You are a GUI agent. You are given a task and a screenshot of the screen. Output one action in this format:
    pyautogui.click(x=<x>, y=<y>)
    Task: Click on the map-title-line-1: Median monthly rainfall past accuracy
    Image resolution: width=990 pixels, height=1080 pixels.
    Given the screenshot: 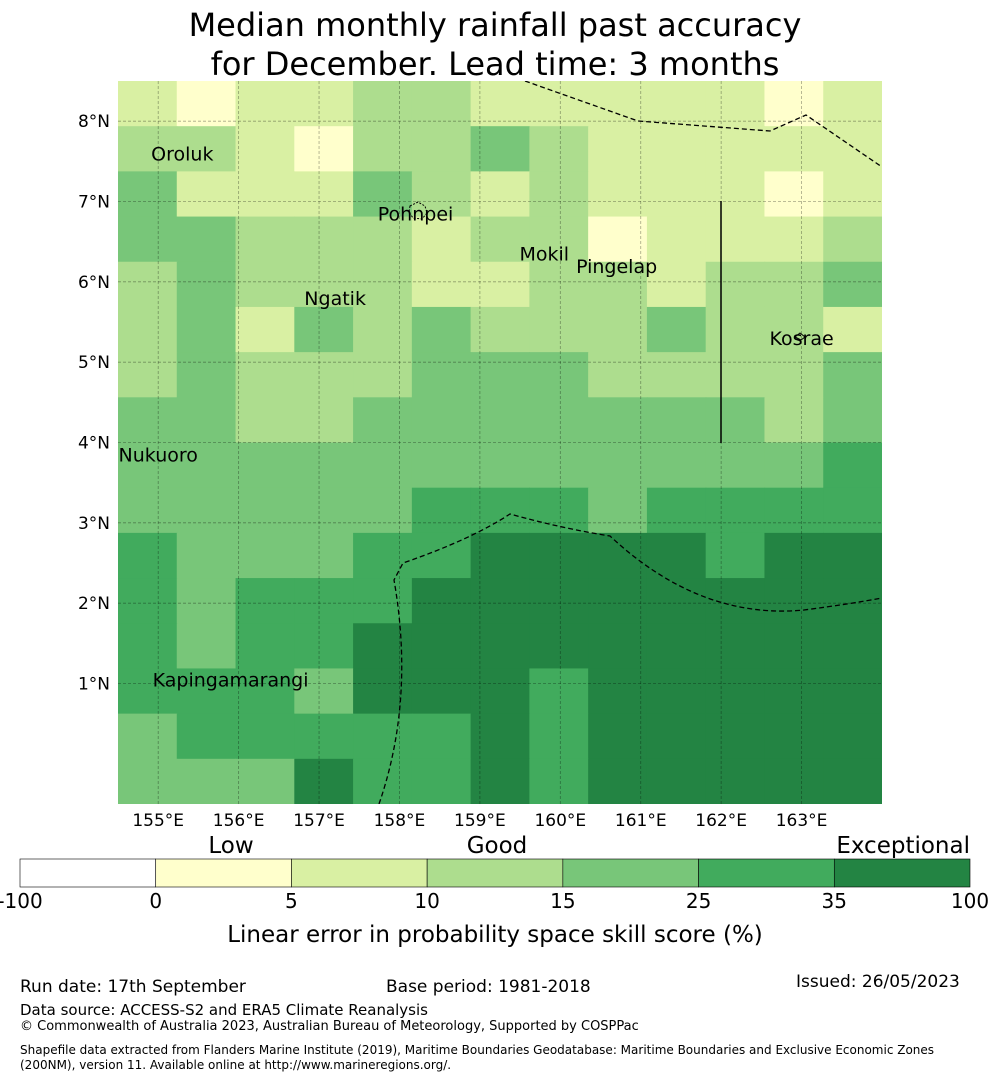 What is the action you would take?
    pyautogui.click(x=495, y=25)
    